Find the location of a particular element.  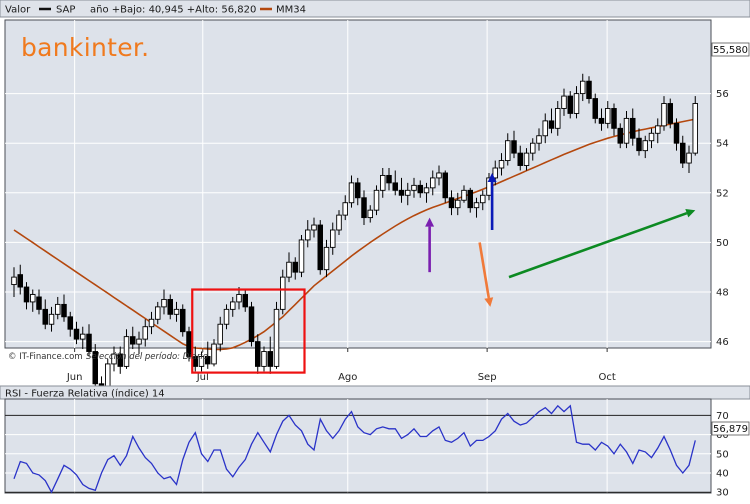

price-tick-label: 52 is located at coordinates (722, 193).